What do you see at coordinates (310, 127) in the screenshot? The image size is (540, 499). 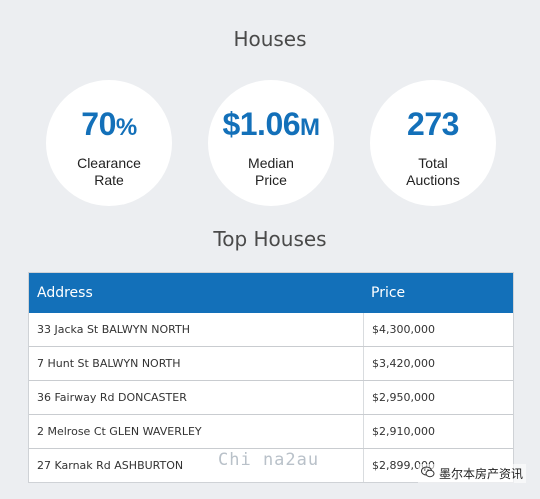 I see `median-price-unit: M` at bounding box center [310, 127].